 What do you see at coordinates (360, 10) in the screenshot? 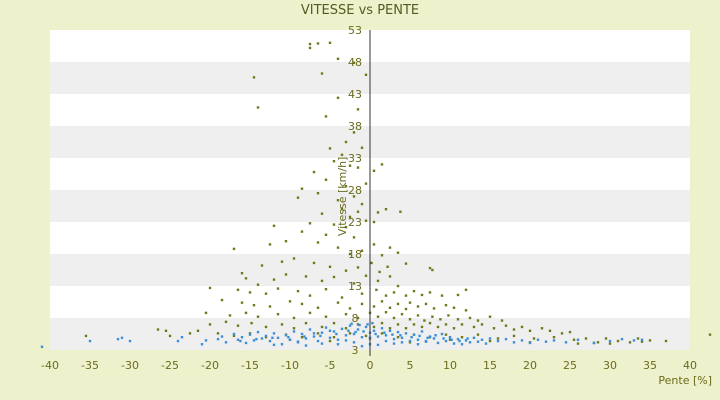
I see `chart-title: VITESSE vs PENTE` at bounding box center [360, 10].